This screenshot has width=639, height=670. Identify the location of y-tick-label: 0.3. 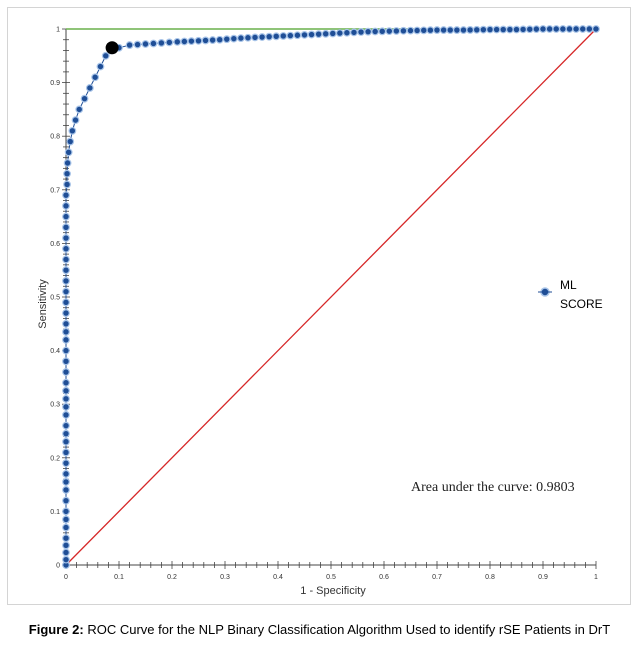
(55, 405).